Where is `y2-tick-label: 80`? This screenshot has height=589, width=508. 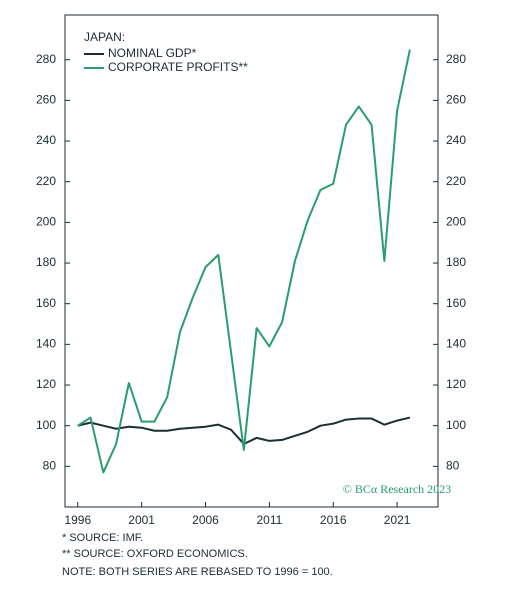
y2-tick-label: 80 is located at coordinates (453, 466).